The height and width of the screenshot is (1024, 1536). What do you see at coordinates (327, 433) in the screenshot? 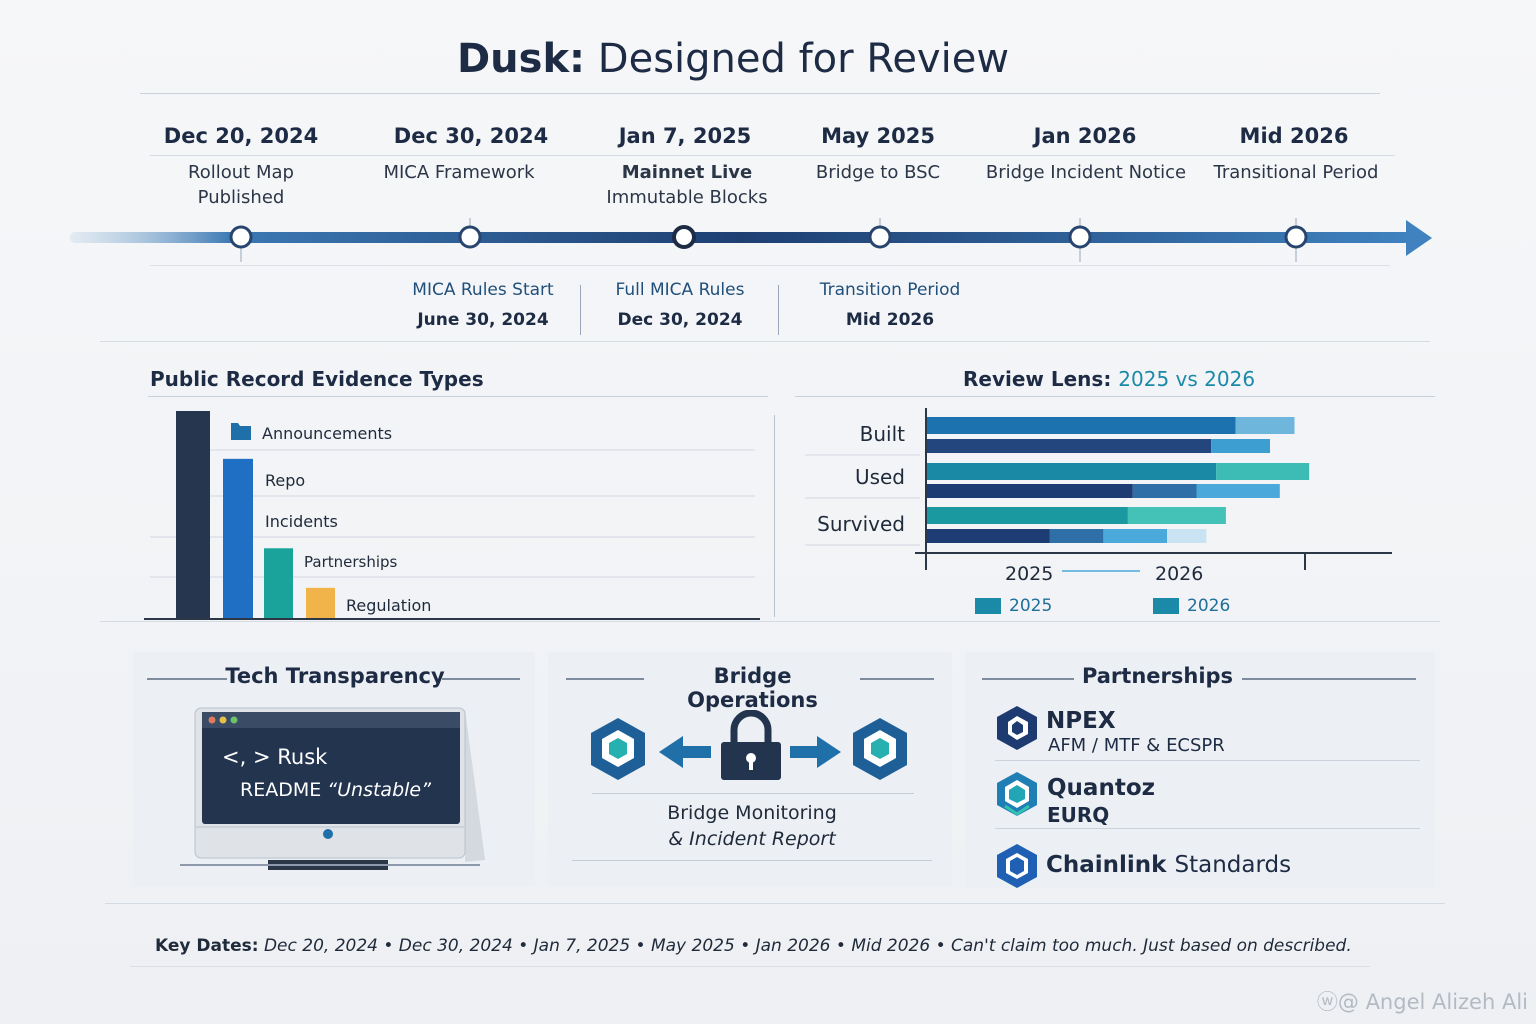
I see `evidence-label: Announcements` at bounding box center [327, 433].